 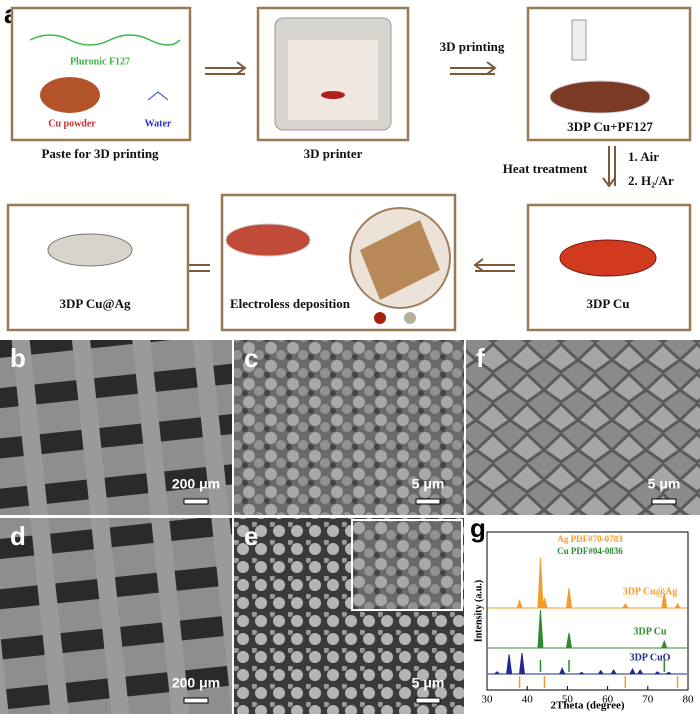 I want to click on printer-chamber, so click(x=333, y=80).